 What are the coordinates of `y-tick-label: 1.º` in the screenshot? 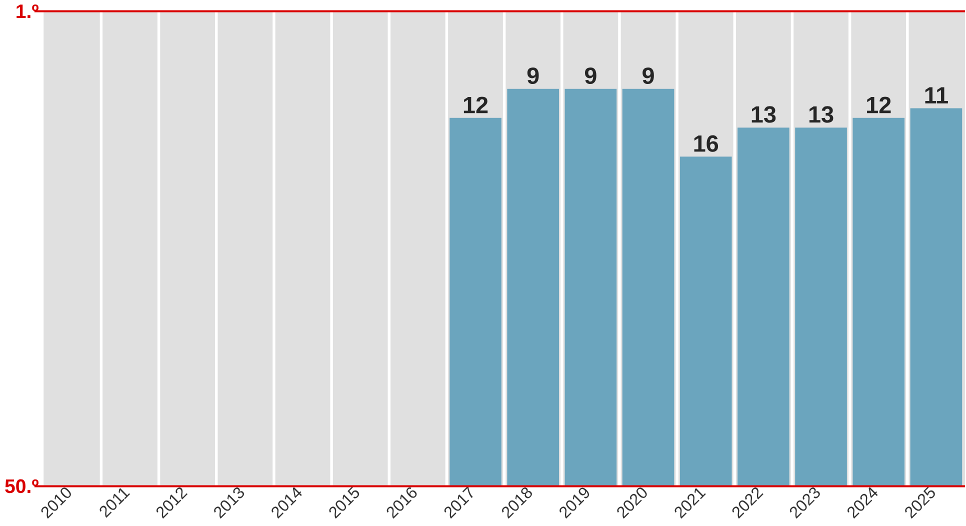 It's located at (27, 11).